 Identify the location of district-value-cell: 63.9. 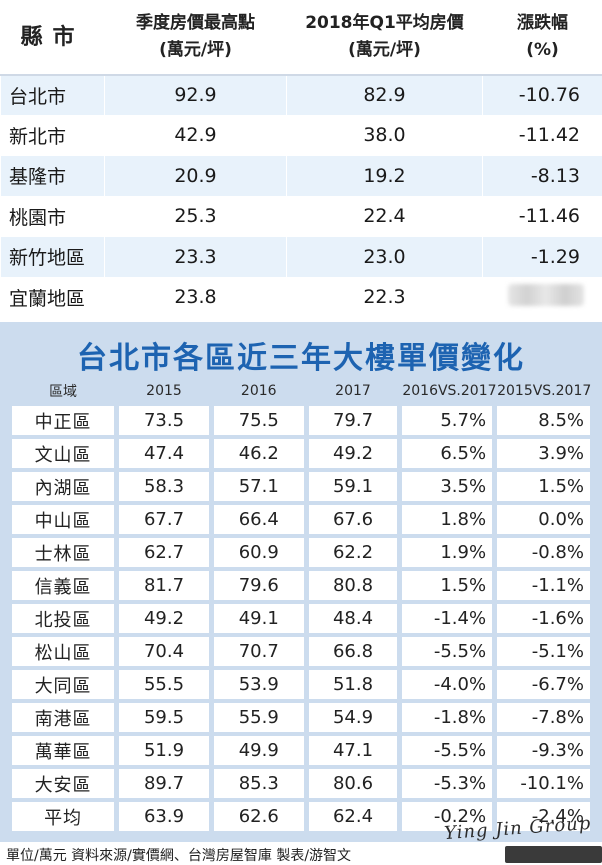
(164, 816).